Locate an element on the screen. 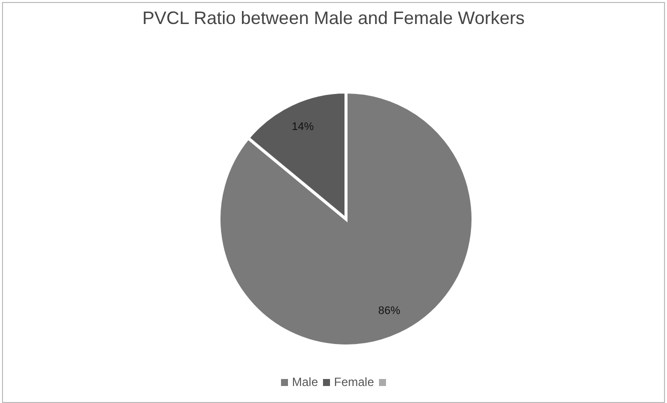  legend-label: Female is located at coordinates (354, 382).